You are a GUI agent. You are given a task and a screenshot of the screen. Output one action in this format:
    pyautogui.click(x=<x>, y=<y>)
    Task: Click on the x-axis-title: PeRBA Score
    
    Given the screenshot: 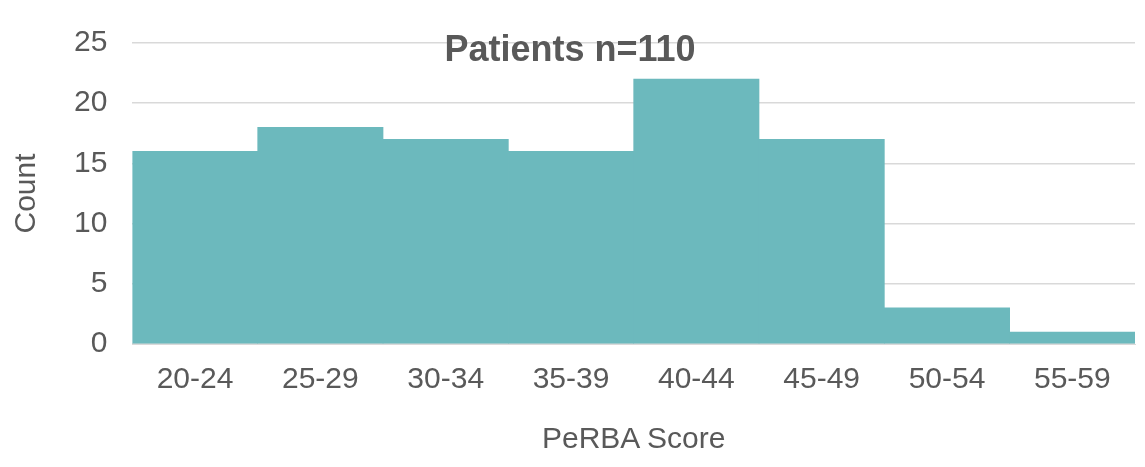 What is the action you would take?
    pyautogui.click(x=633, y=438)
    